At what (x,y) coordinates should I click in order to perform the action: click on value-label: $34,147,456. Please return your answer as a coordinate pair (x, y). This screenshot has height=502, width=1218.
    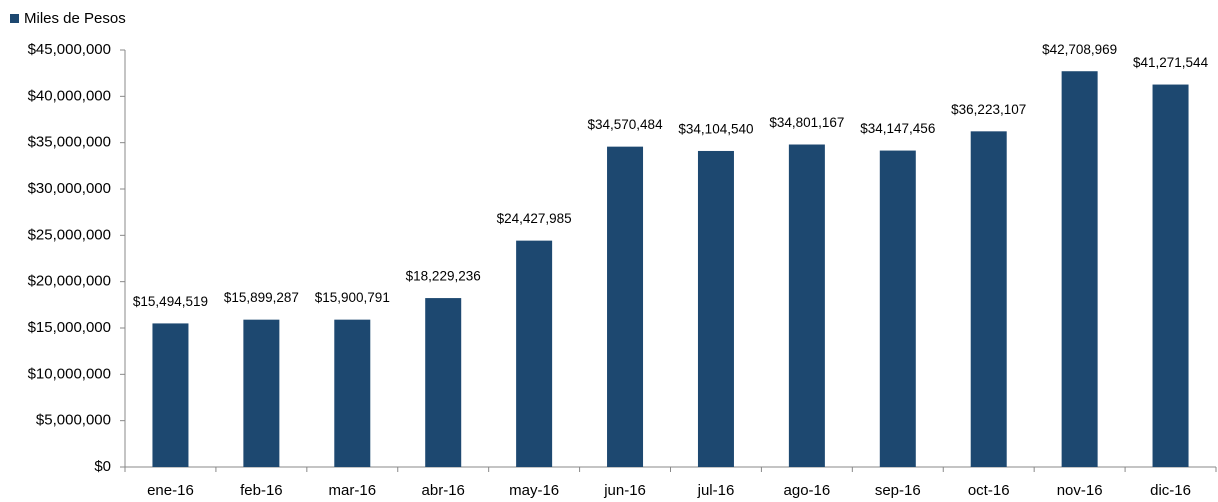
    Looking at the image, I should click on (897, 128).